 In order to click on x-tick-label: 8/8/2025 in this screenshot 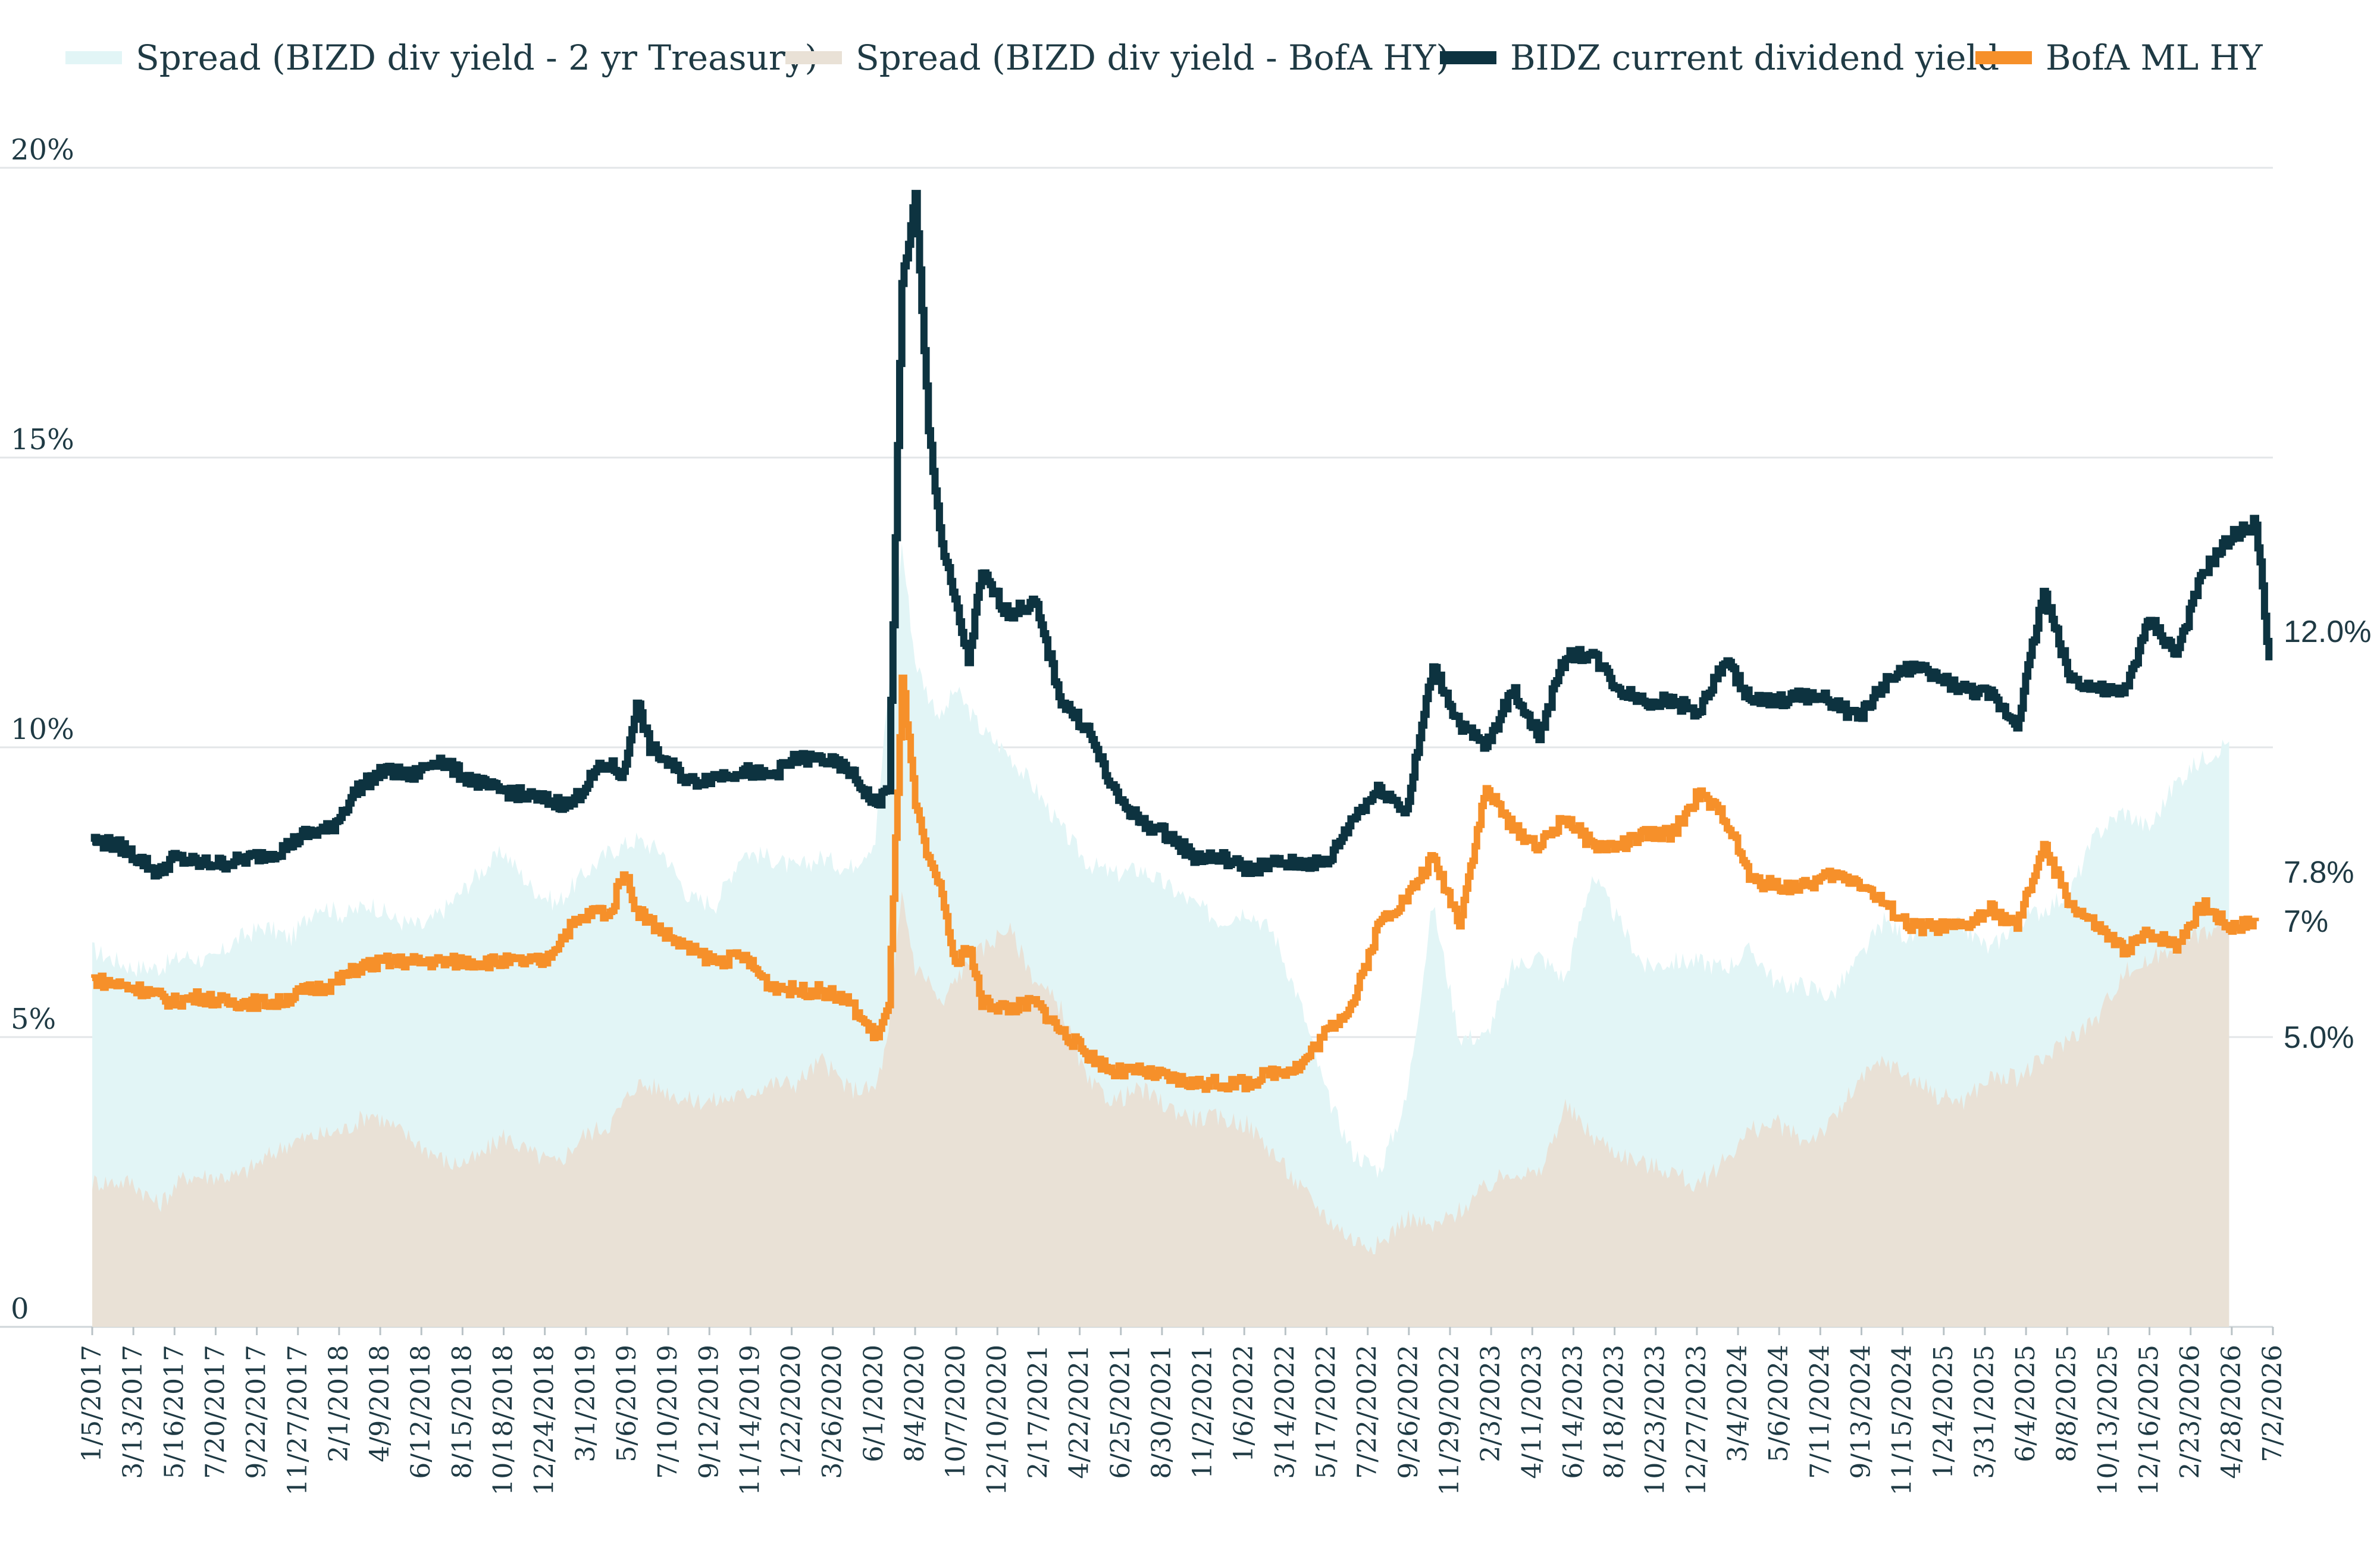, I will do `click(2067, 1404)`.